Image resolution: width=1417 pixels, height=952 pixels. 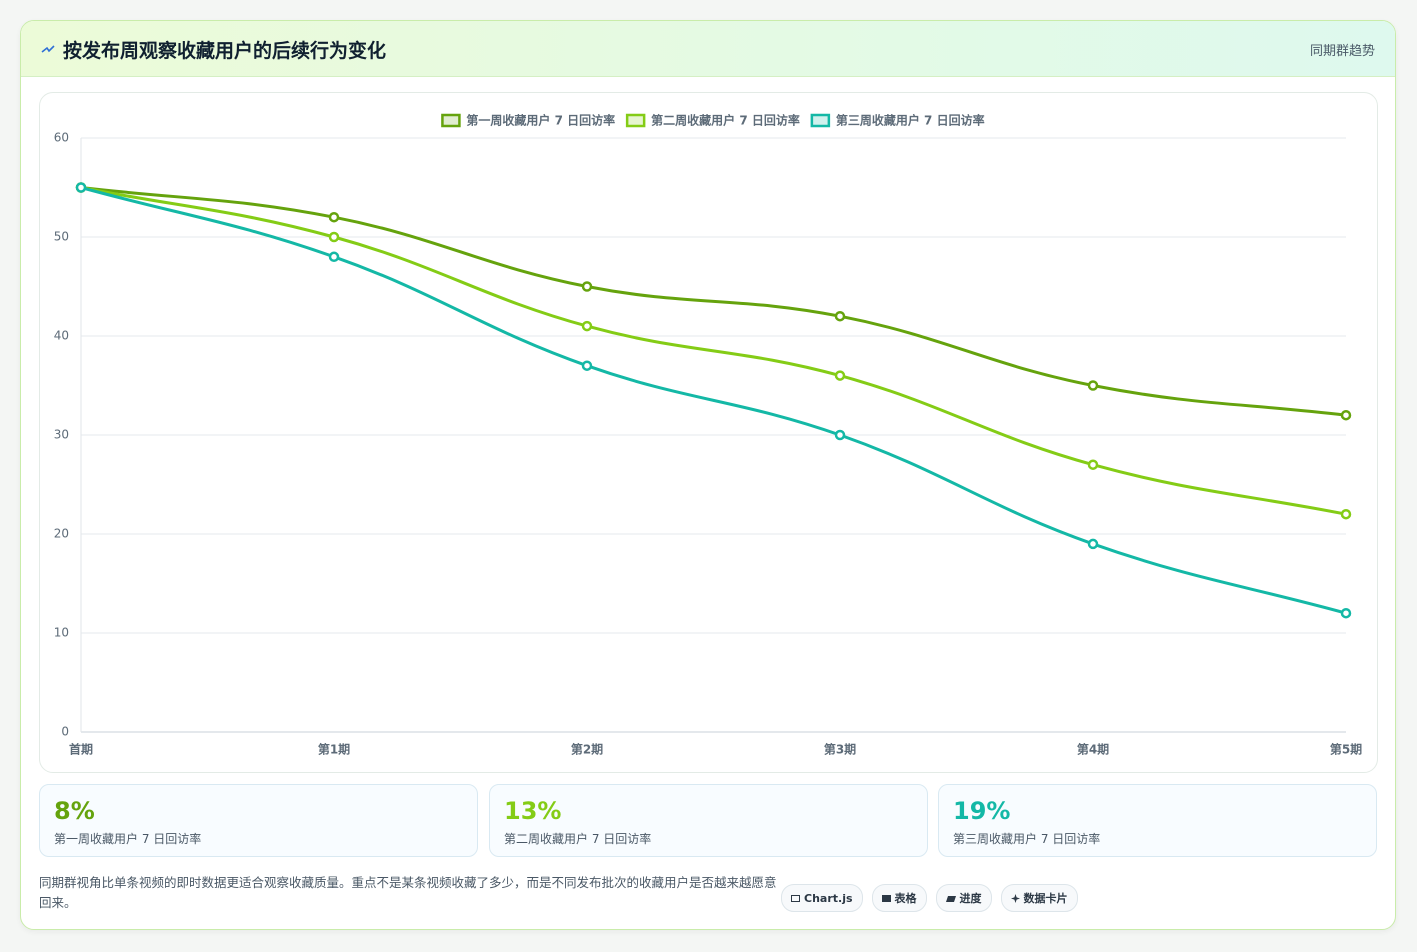 I want to click on stat-value: 13%, so click(x=533, y=811).